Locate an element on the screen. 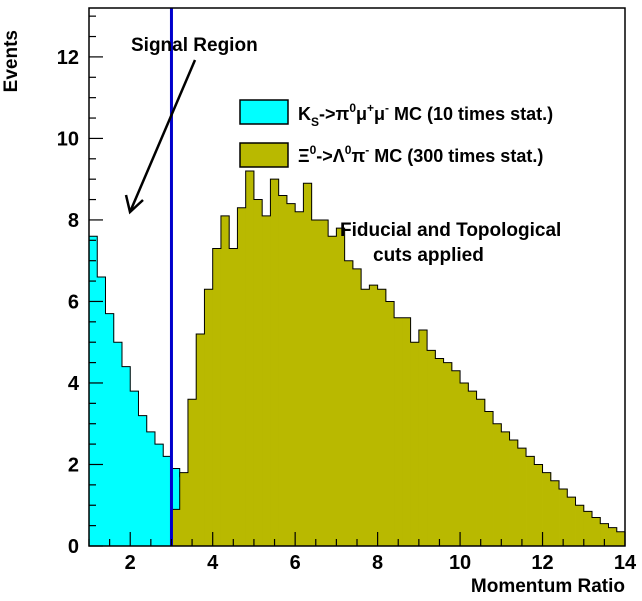 This screenshot has height=601, width=642. x-tick-label: 4 is located at coordinates (213, 563).